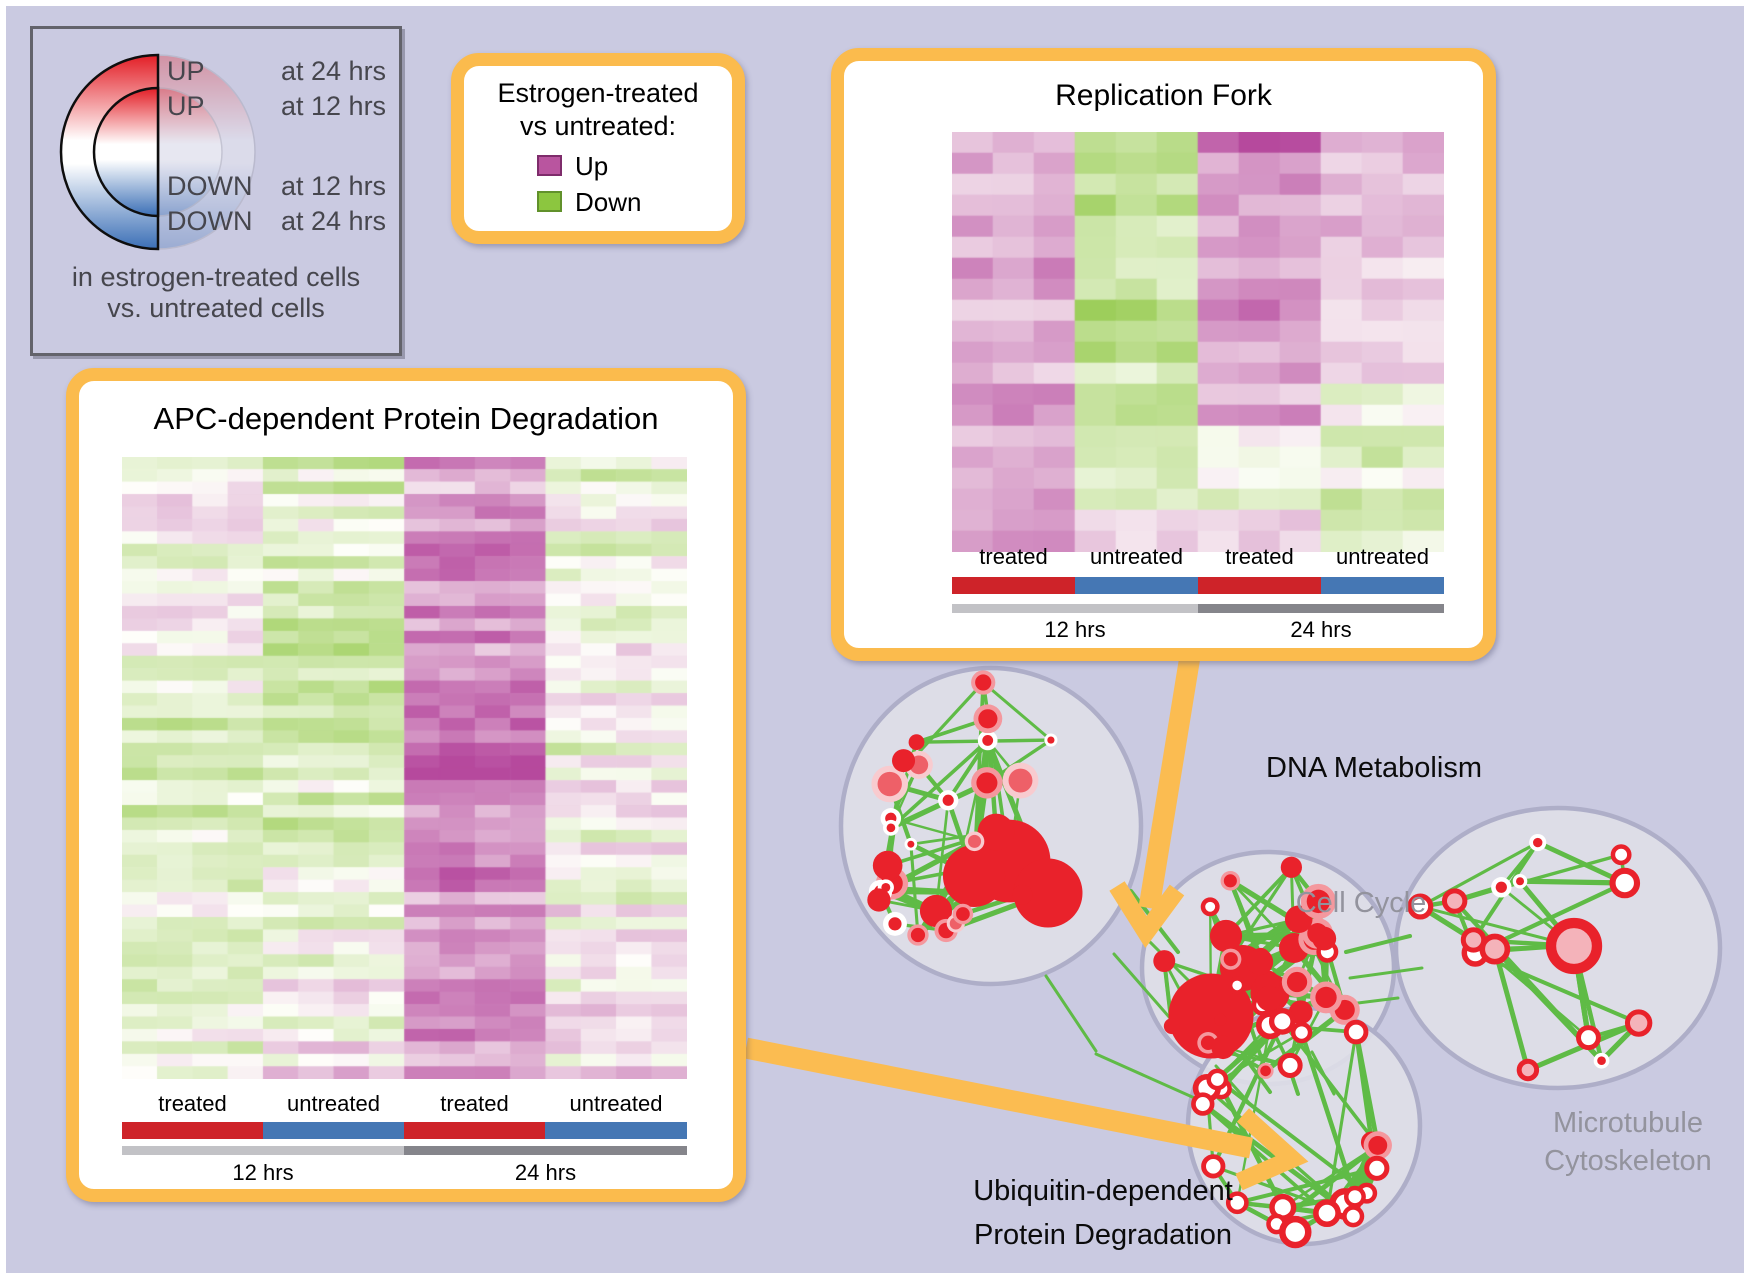 The image size is (1750, 1279). Describe the element at coordinates (210, 221) in the screenshot. I see `legend-down24-dir: DOWN` at that location.